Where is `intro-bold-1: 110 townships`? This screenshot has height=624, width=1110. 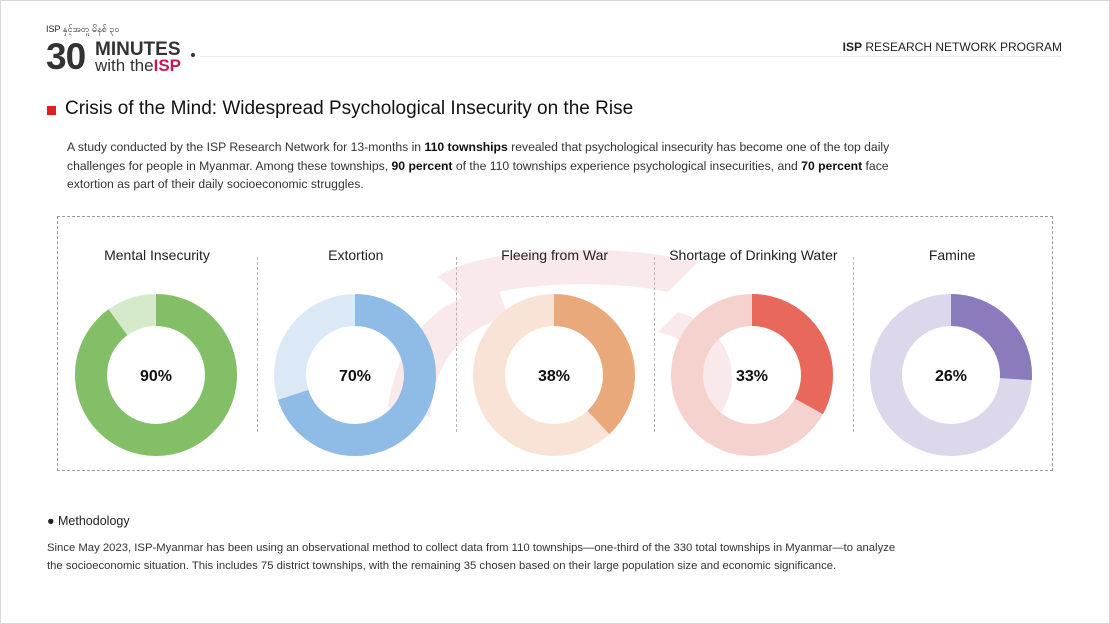 intro-bold-1: 110 townships is located at coordinates (466, 147).